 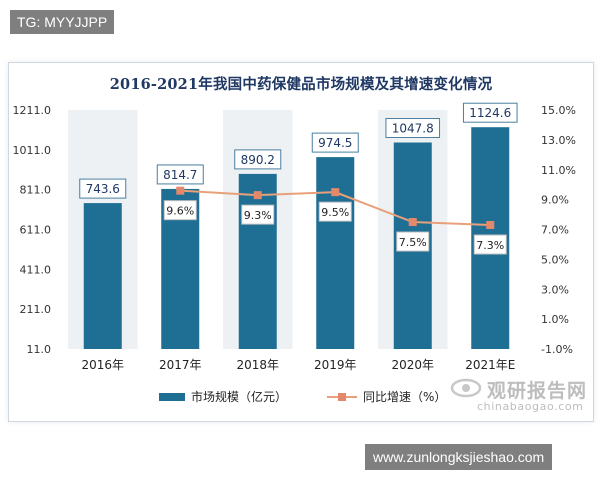 I want to click on line-value-label: 9.5%, so click(x=335, y=212).